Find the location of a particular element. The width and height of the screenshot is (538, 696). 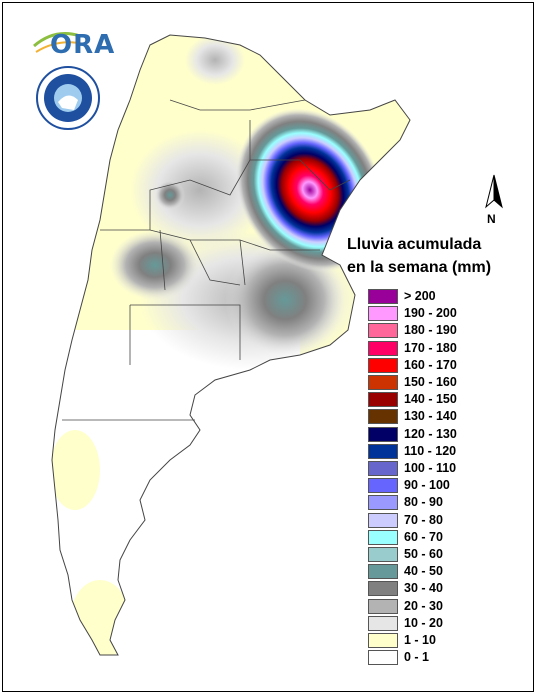

legend-label: 70 - 80 is located at coordinates (423, 519).